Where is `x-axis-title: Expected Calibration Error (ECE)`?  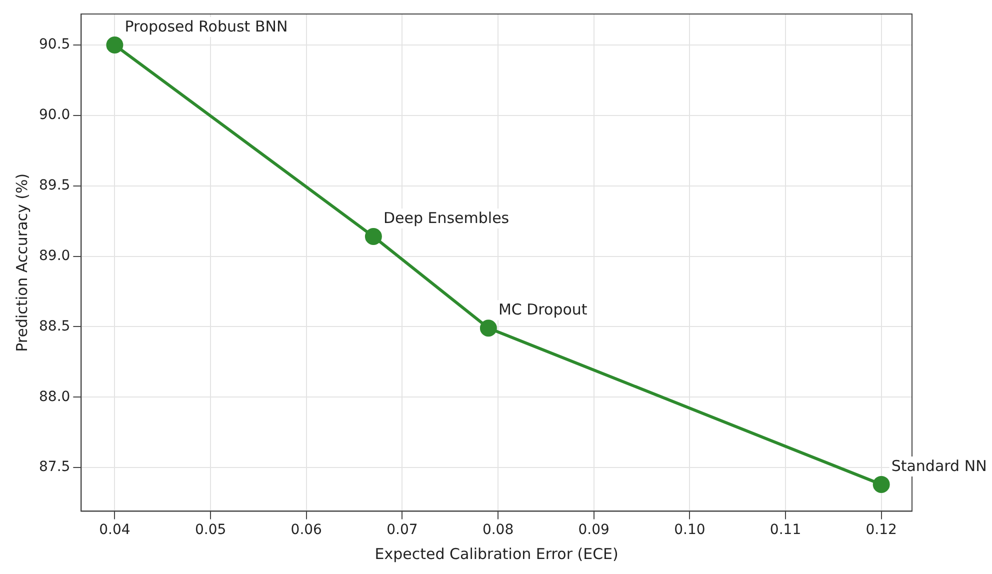
x-axis-title: Expected Calibration Error (ECE) is located at coordinates (496, 553).